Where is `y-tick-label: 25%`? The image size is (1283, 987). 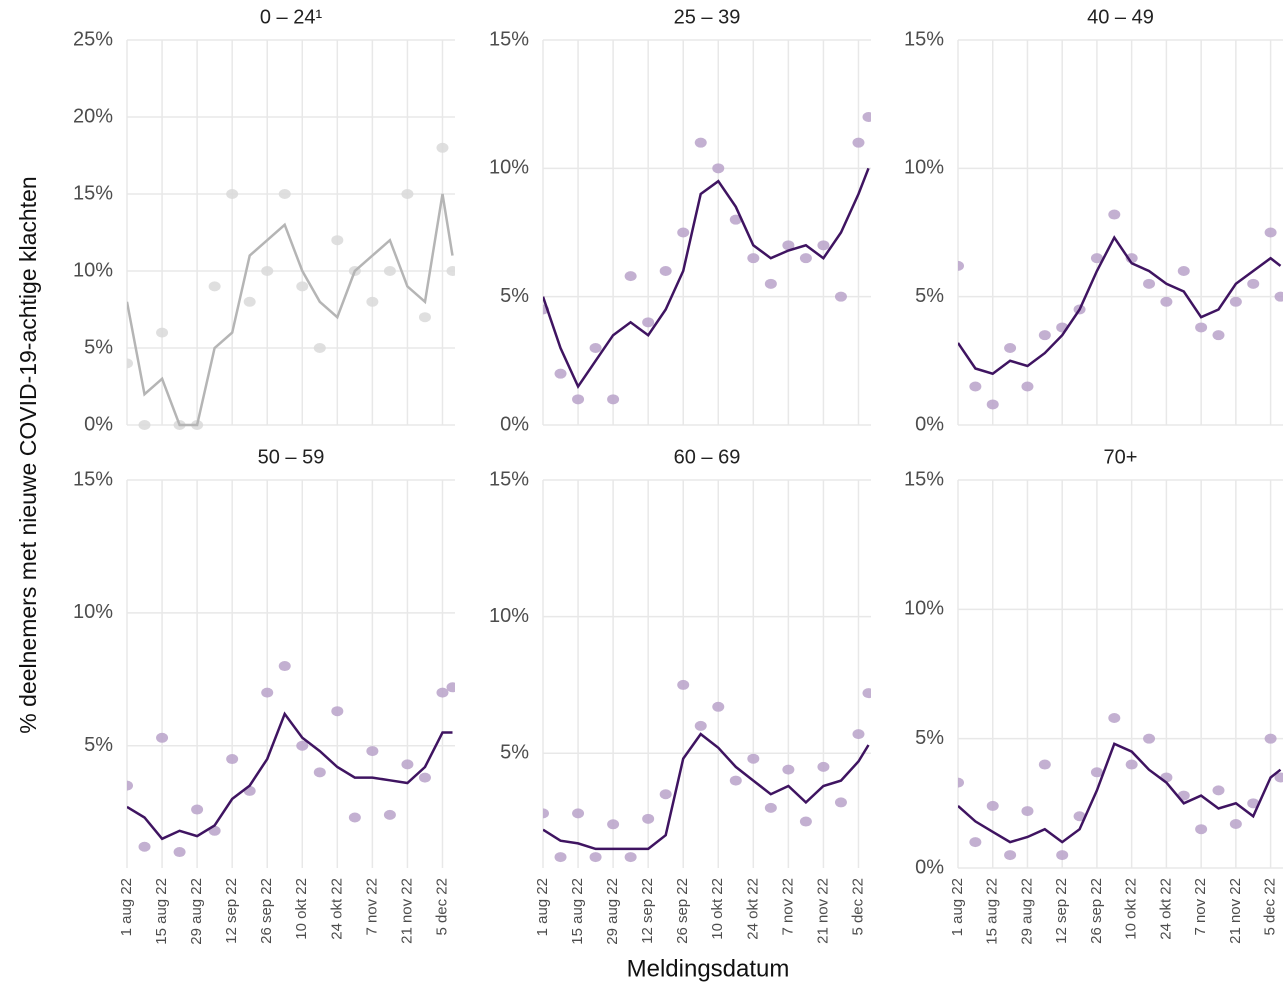 y-tick-label: 25% is located at coordinates (93, 39).